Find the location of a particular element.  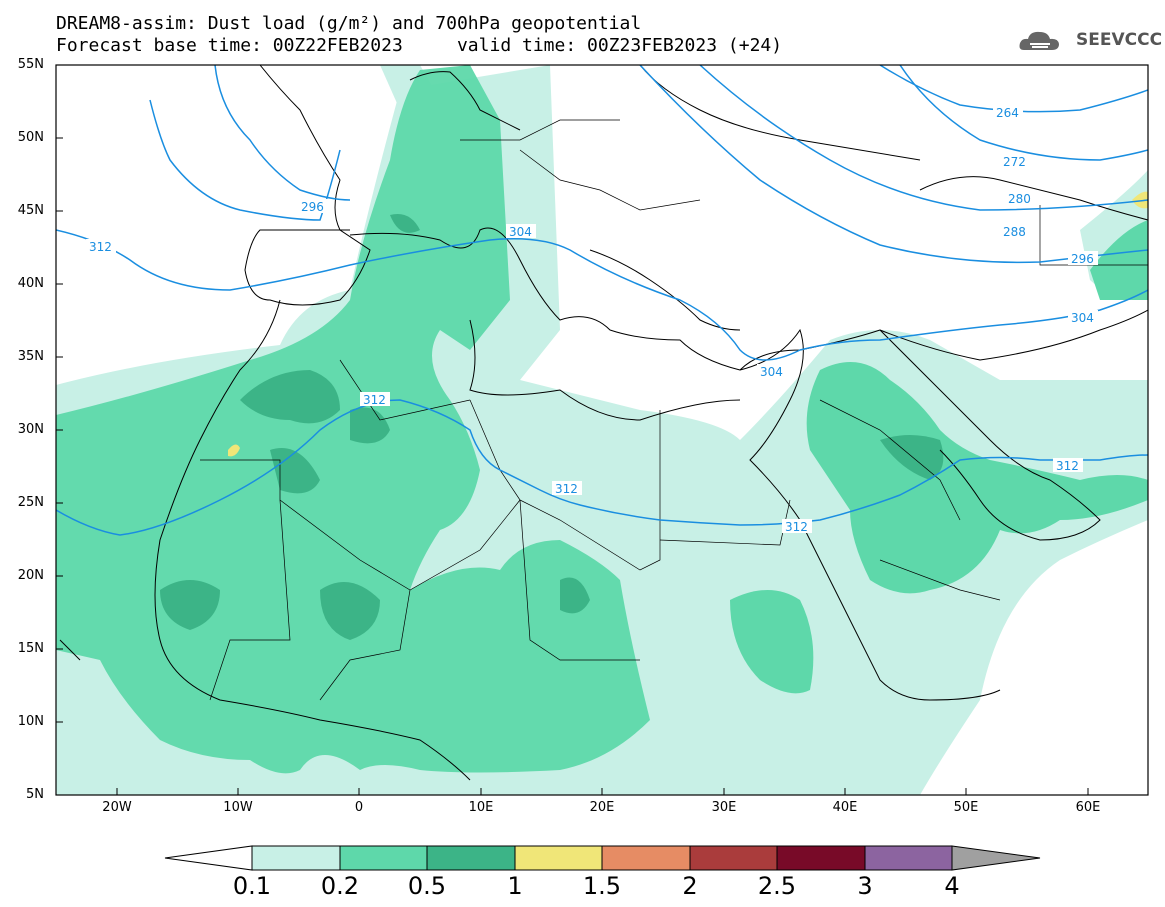

colorbar-label: 2.5 is located at coordinates (777, 886).